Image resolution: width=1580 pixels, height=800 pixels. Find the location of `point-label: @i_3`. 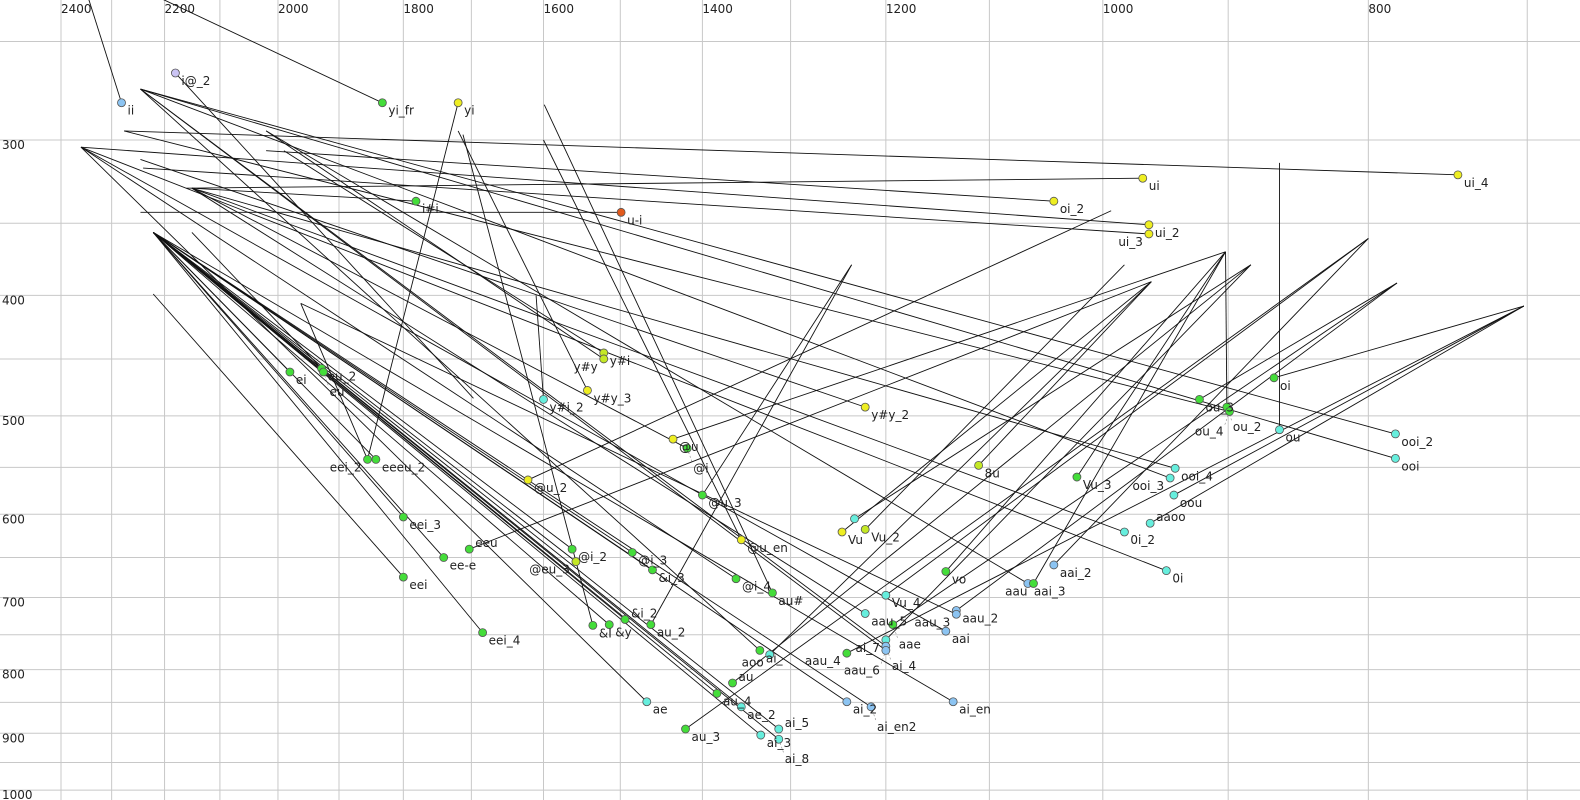

point-label: @i_3 is located at coordinates (652, 561).